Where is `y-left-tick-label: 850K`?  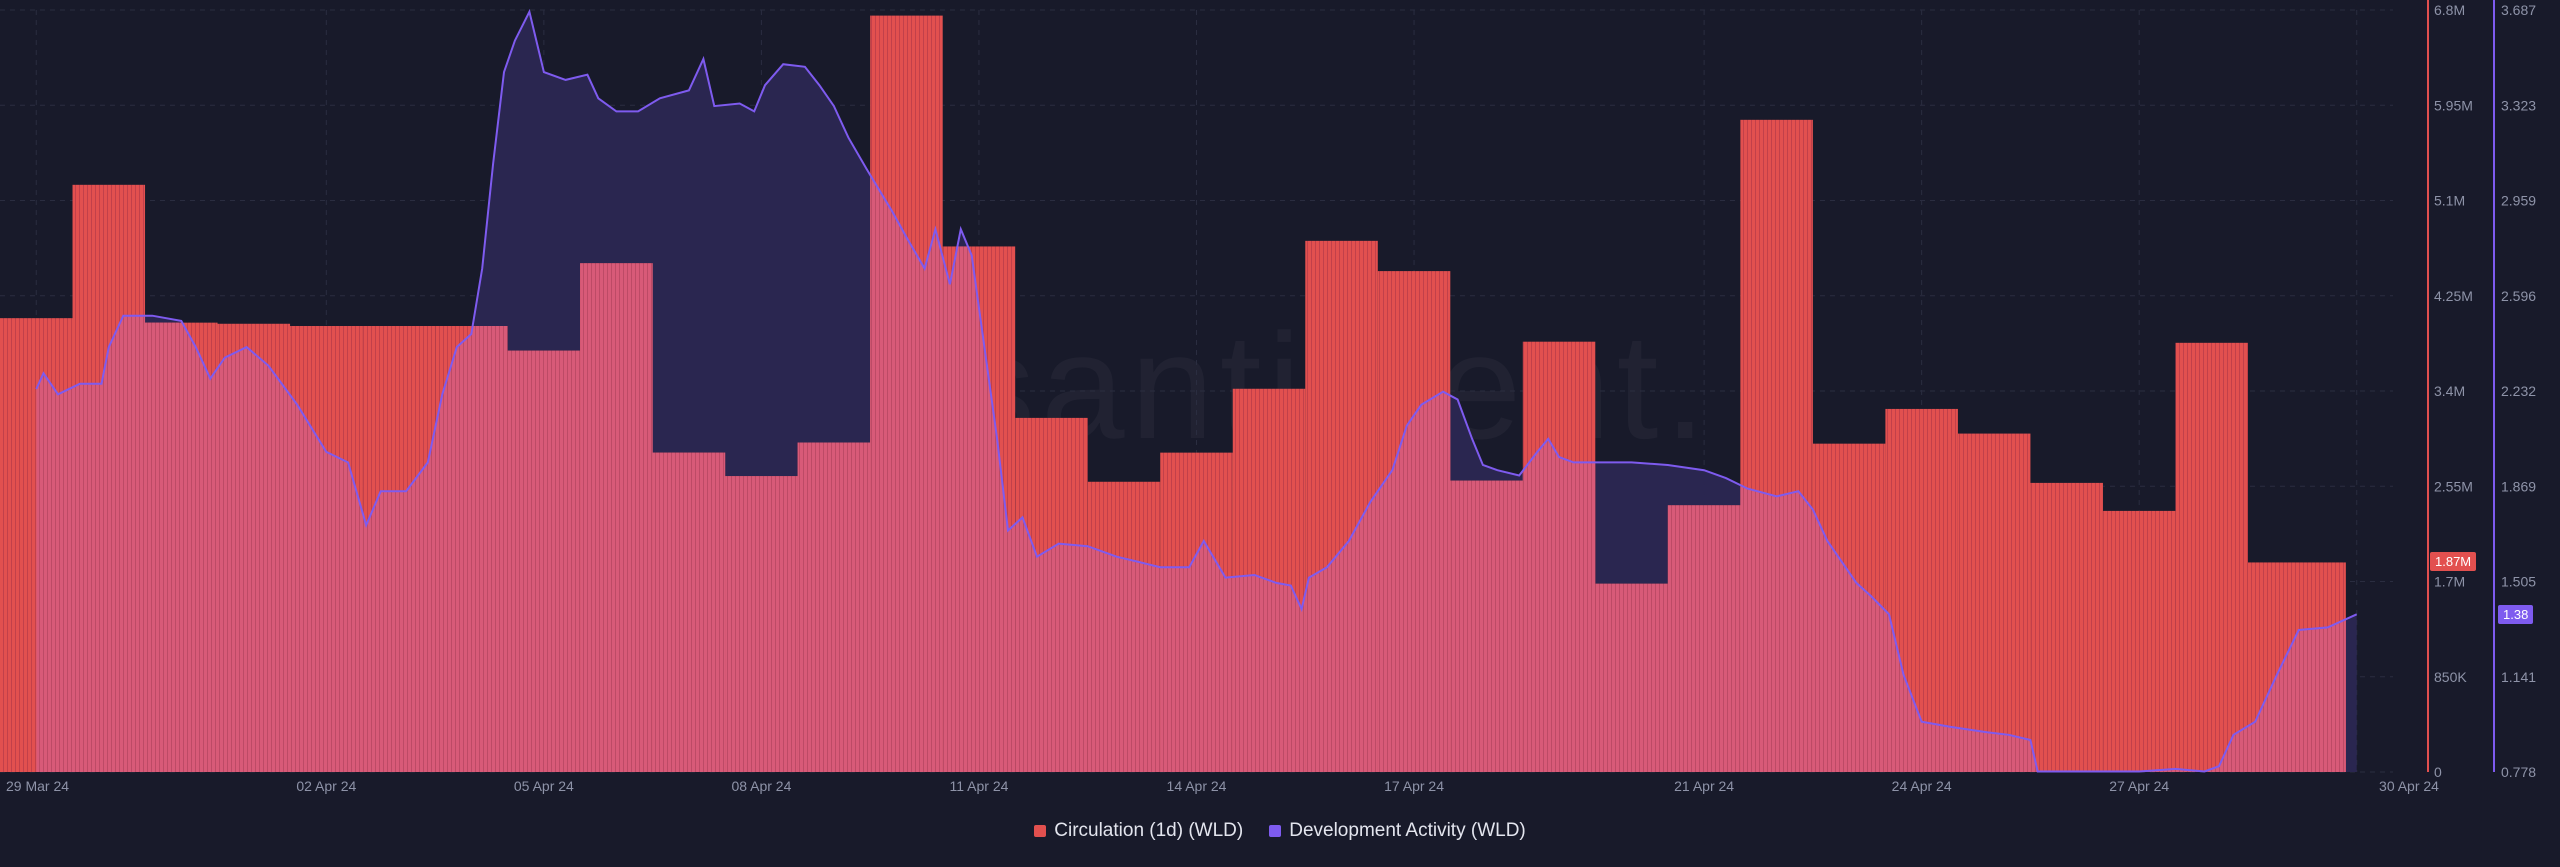
y-left-tick-label: 850K is located at coordinates (2450, 677).